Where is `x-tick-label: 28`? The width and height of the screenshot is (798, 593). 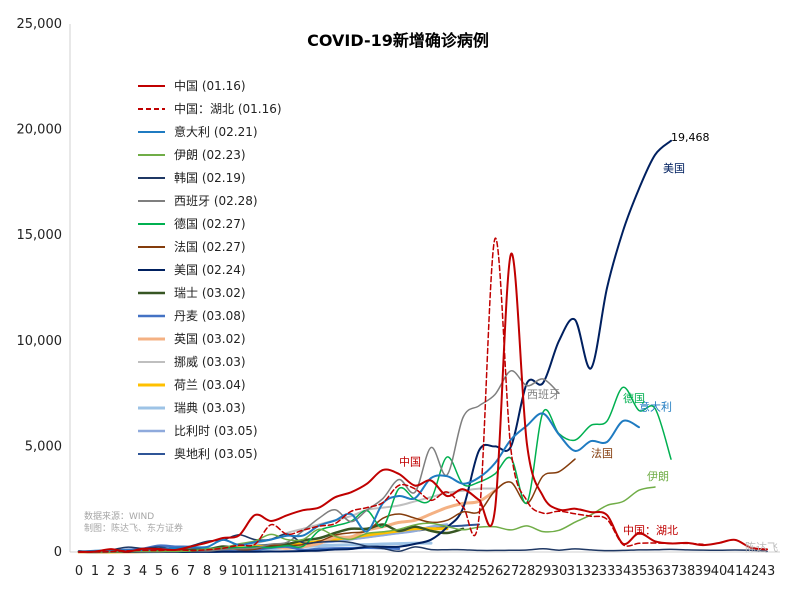
x-tick-label: 28 is located at coordinates (527, 571).